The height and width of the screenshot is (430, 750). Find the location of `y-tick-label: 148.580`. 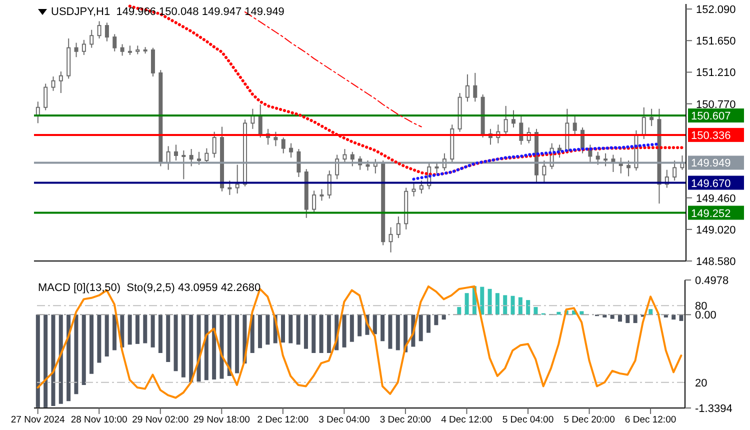

y-tick-label: 148.580 is located at coordinates (716, 262).